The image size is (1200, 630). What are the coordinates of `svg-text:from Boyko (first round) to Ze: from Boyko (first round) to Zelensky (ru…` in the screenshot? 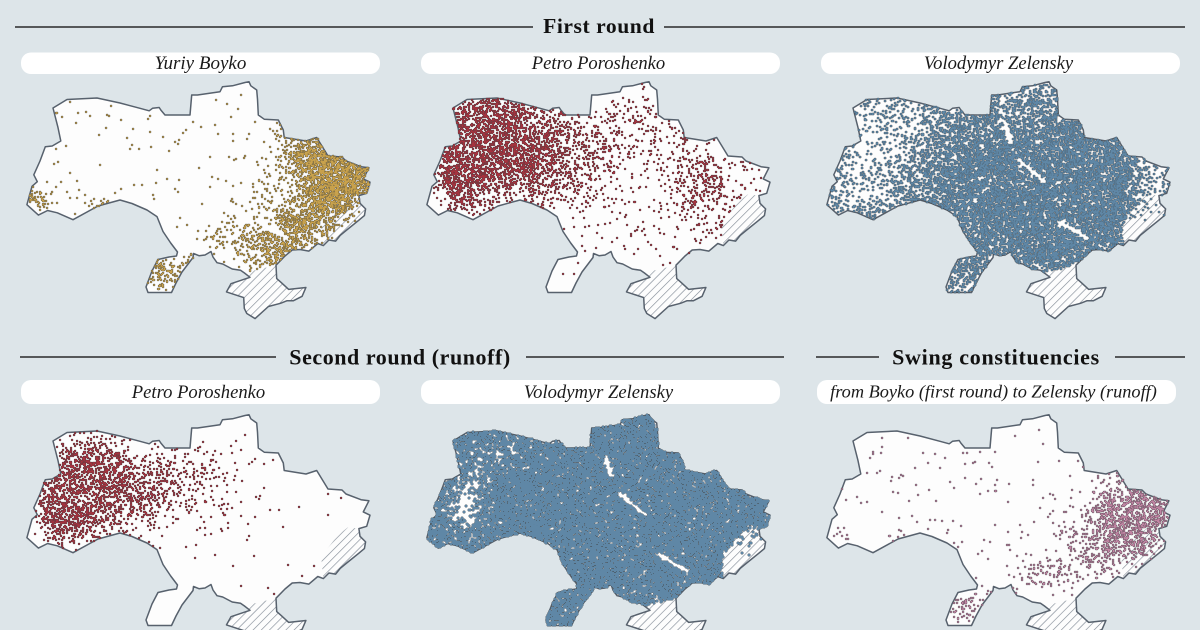 It's located at (993, 392).